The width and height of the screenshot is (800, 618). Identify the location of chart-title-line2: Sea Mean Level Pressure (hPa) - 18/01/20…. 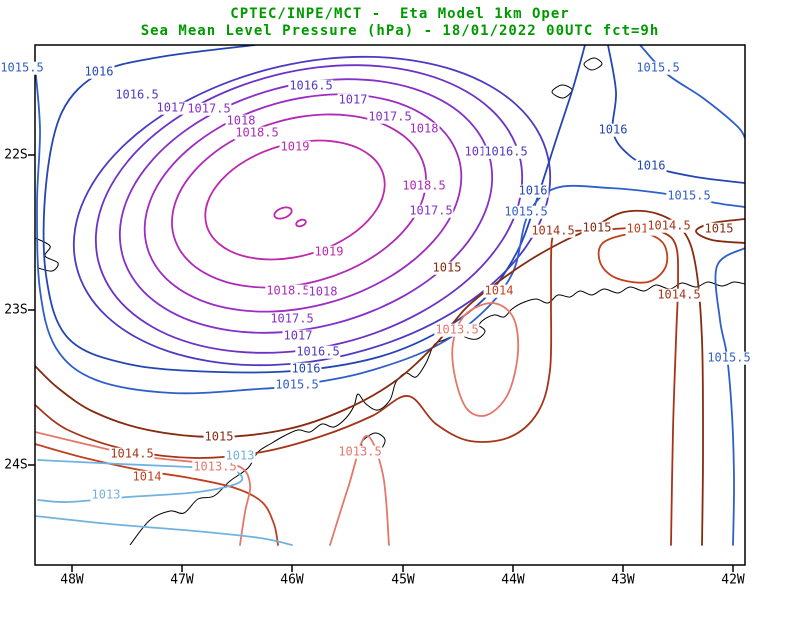
(400, 31).